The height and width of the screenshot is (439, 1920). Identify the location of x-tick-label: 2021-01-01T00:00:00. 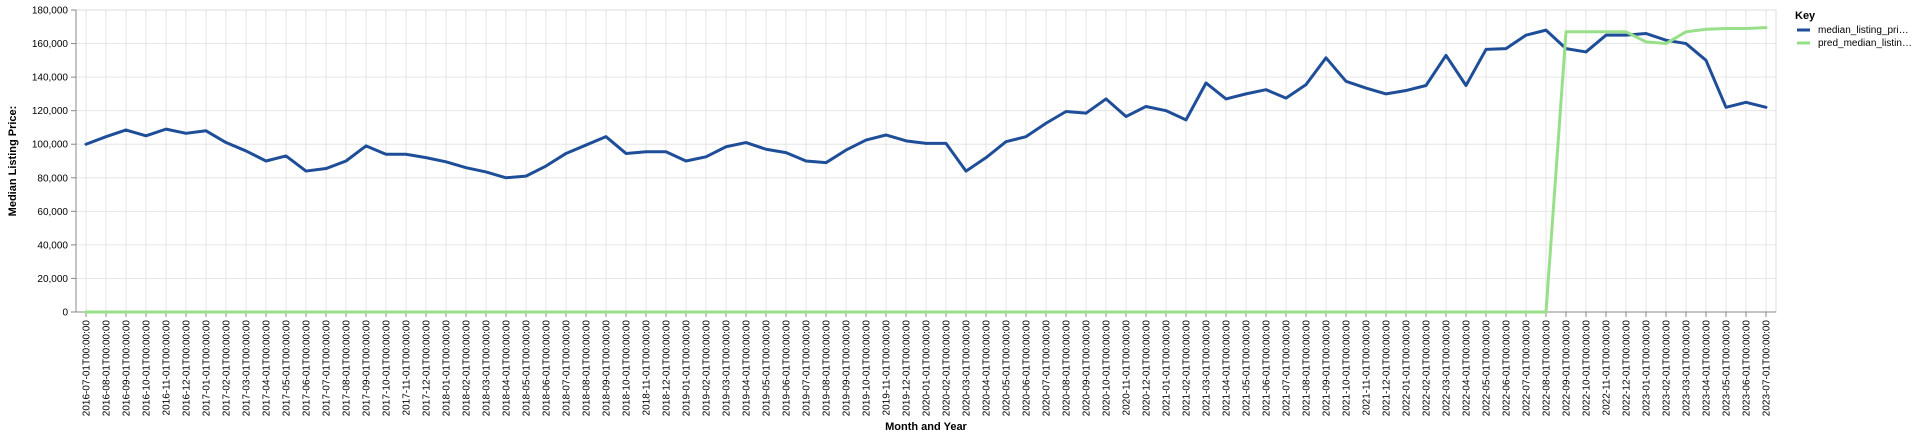
(1167, 368).